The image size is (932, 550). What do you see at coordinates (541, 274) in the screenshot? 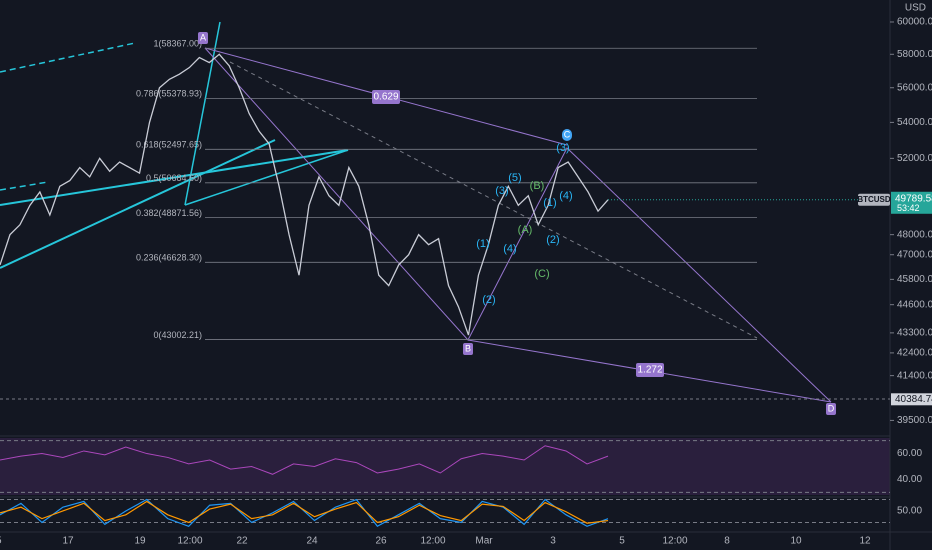
I see `wave-label: (C)` at bounding box center [541, 274].